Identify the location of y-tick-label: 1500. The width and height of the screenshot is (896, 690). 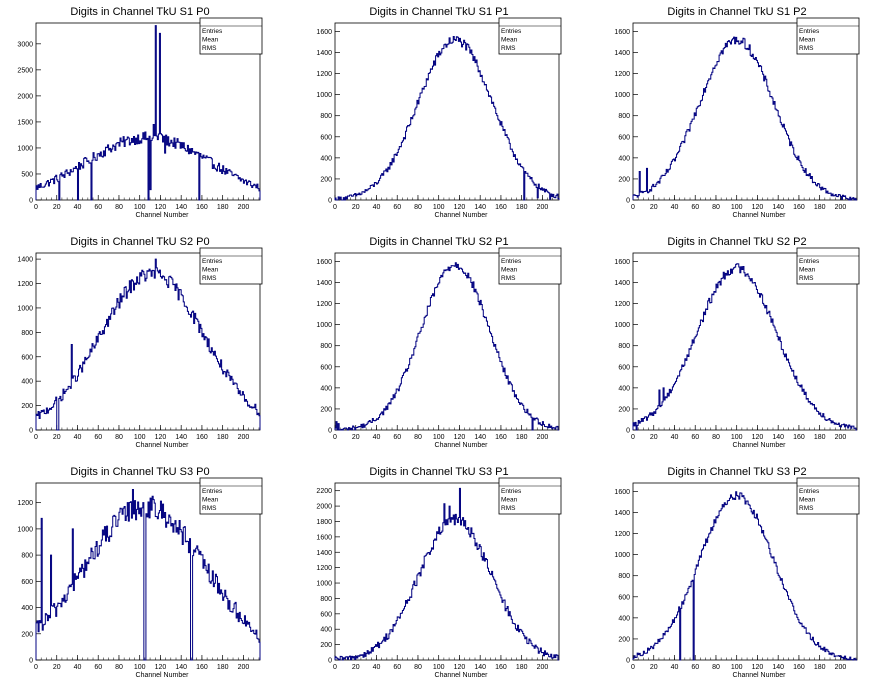
(25, 122).